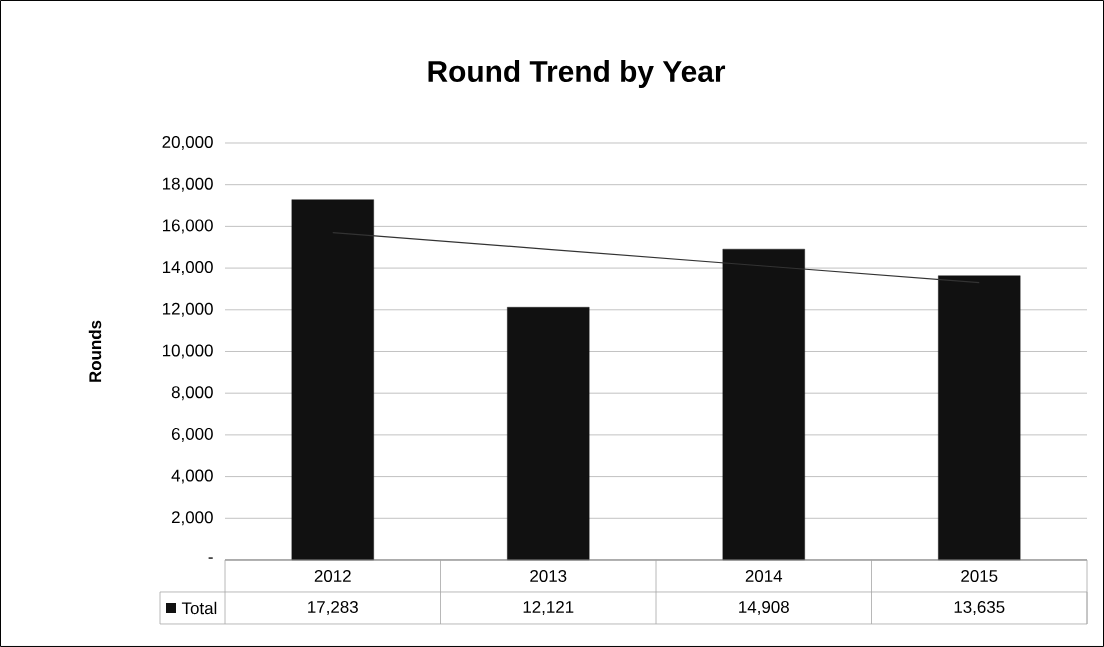 This screenshot has height=647, width=1104. I want to click on legend-label: Total, so click(199, 608).